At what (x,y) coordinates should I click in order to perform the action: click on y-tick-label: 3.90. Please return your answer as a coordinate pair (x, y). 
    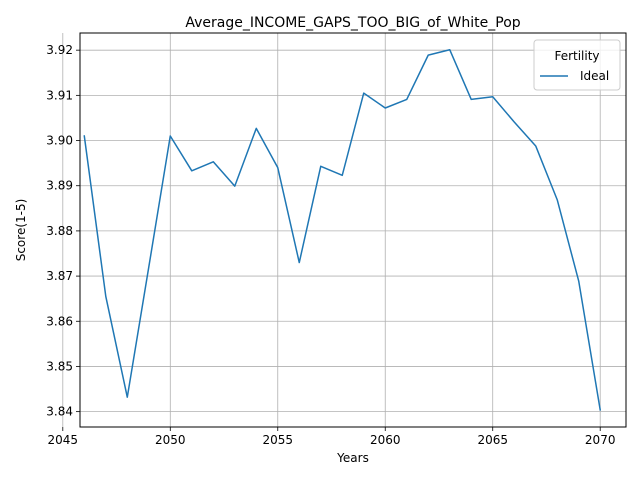
    Looking at the image, I should click on (59, 141).